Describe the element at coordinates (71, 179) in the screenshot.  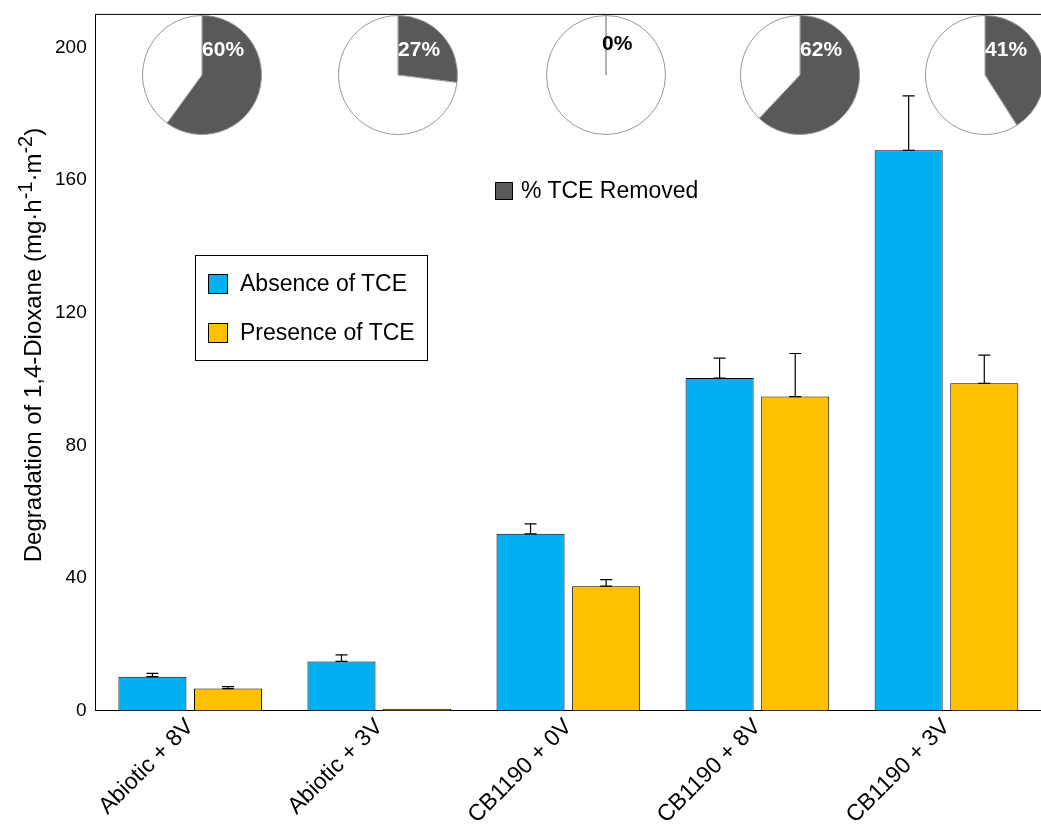
I see `y-tick-label: 160` at that location.